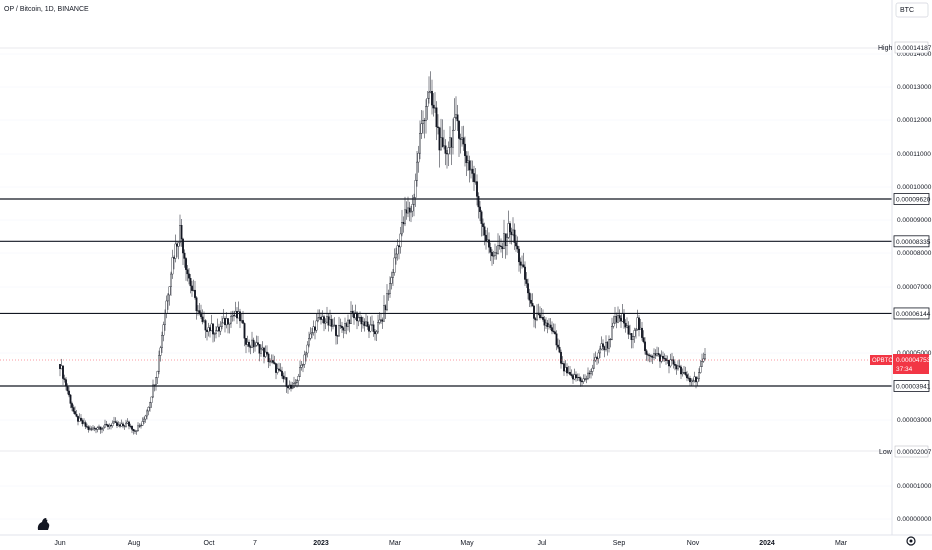 The width and height of the screenshot is (932, 550). What do you see at coordinates (914, 120) in the screenshot?
I see `price-tick-label: 0.00012000` at bounding box center [914, 120].